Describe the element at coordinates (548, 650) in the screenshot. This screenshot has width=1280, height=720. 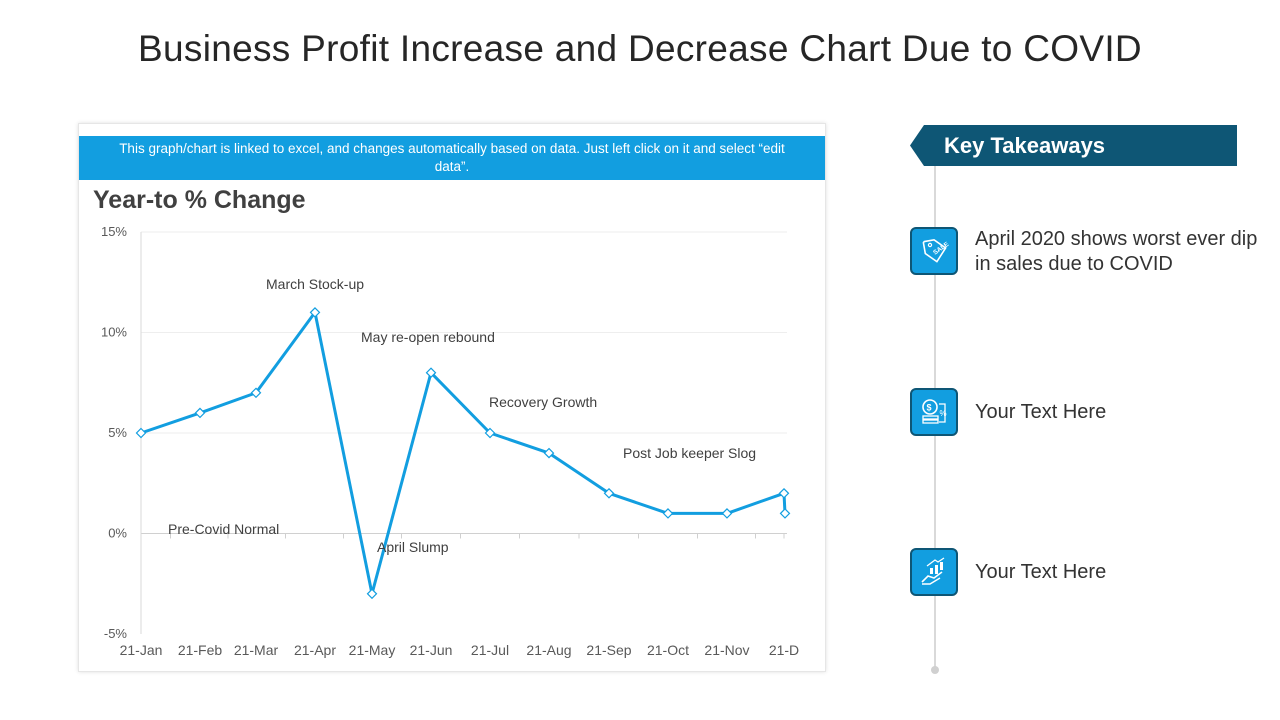
I see `x-tick-label: 21-Aug` at that location.